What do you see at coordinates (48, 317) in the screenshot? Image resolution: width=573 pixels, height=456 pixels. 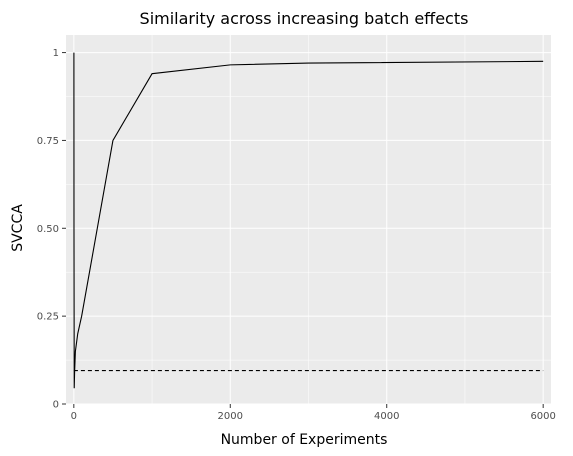 I see `y-tick-label: 0.25` at bounding box center [48, 317].